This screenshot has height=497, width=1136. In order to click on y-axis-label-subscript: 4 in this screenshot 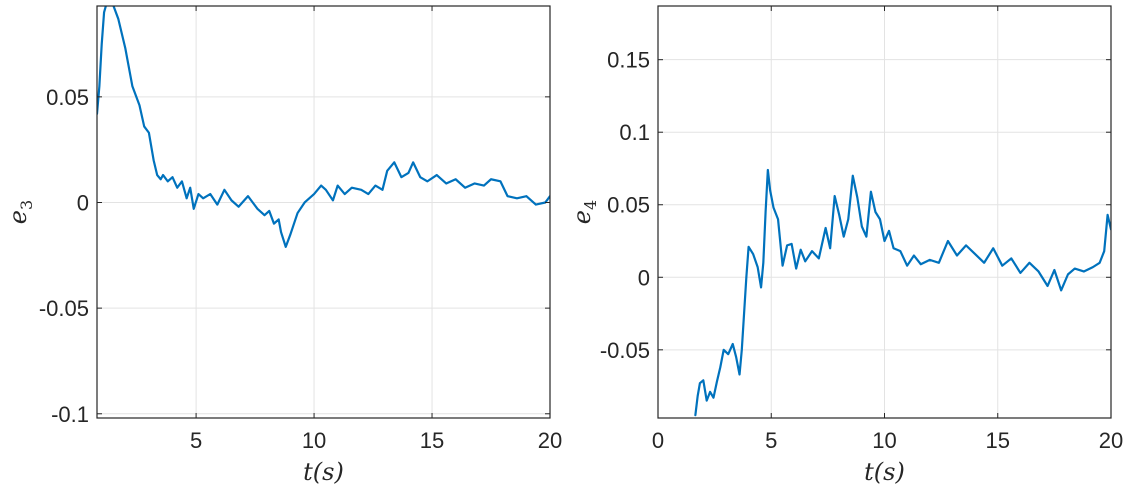, I will do `click(590, 205)`.